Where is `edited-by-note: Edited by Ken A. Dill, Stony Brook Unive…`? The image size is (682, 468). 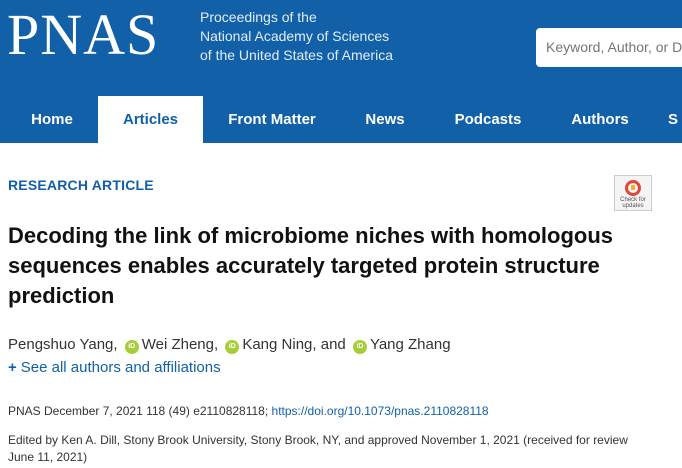
edited-by-note: Edited by Ken A. Dill, Stony Brook Unive… is located at coordinates (318, 448).